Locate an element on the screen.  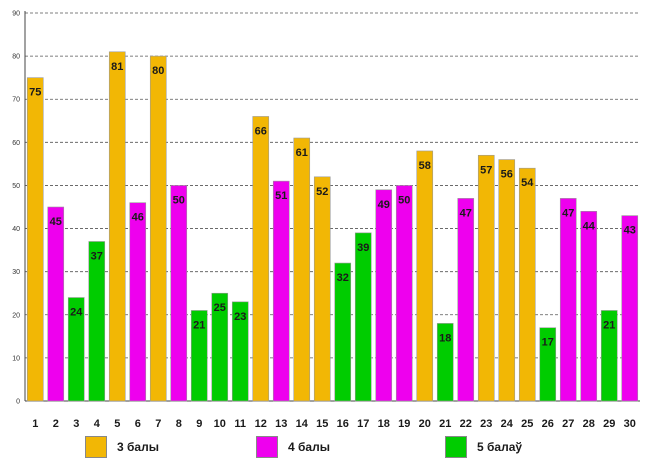
legend: 3 балы 4 балы 5 балаў is located at coordinates (325, 451).